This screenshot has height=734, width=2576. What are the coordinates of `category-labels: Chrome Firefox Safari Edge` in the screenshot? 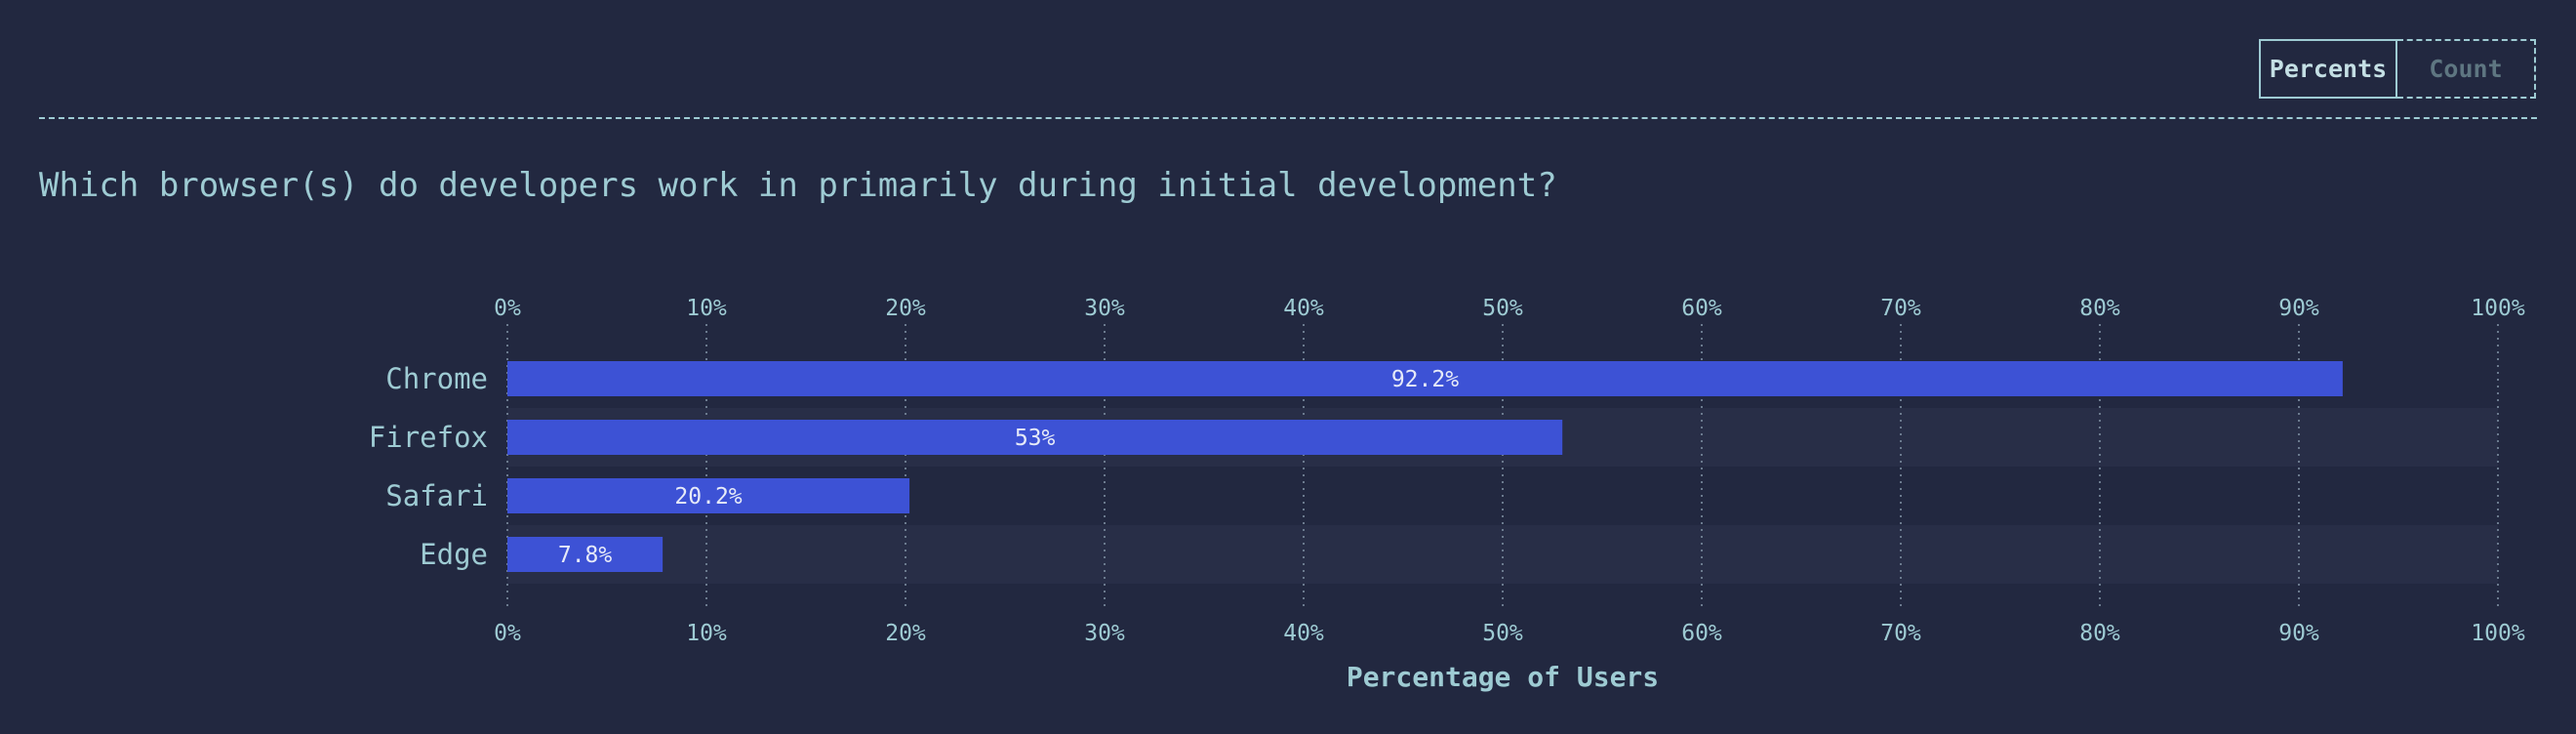 It's located at (428, 466).